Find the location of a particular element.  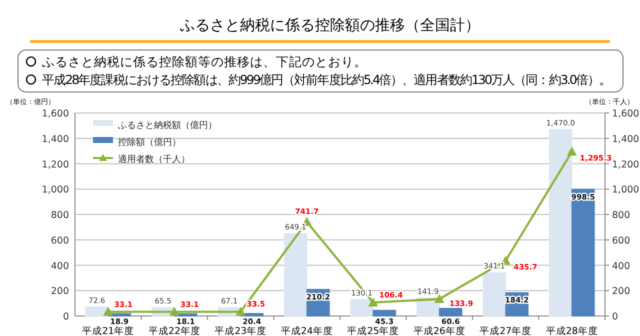

y2-tick-label: 1,200 is located at coordinates (626, 164).